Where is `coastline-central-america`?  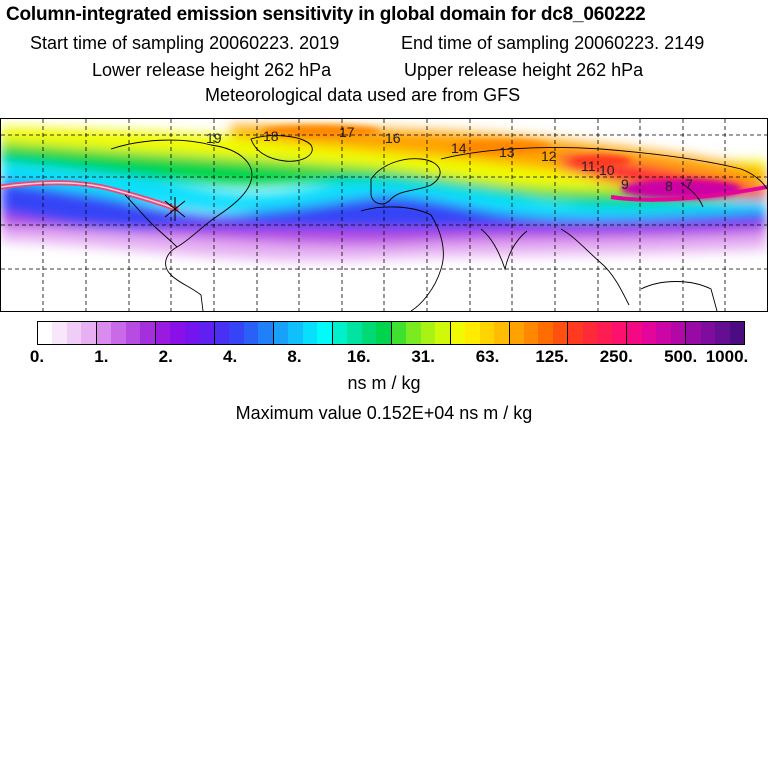
coastline-central-america is located at coordinates (151, 221).